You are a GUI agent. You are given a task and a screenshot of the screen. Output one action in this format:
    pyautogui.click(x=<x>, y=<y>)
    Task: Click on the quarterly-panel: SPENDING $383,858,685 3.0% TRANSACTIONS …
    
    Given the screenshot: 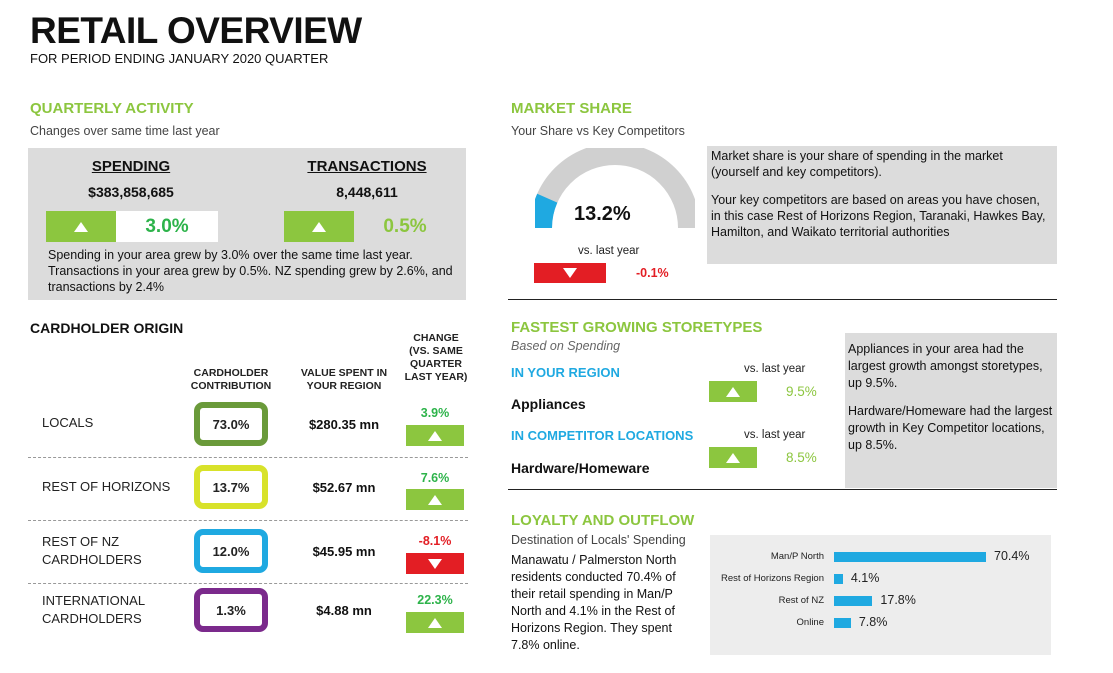 What is the action you would take?
    pyautogui.click(x=247, y=224)
    